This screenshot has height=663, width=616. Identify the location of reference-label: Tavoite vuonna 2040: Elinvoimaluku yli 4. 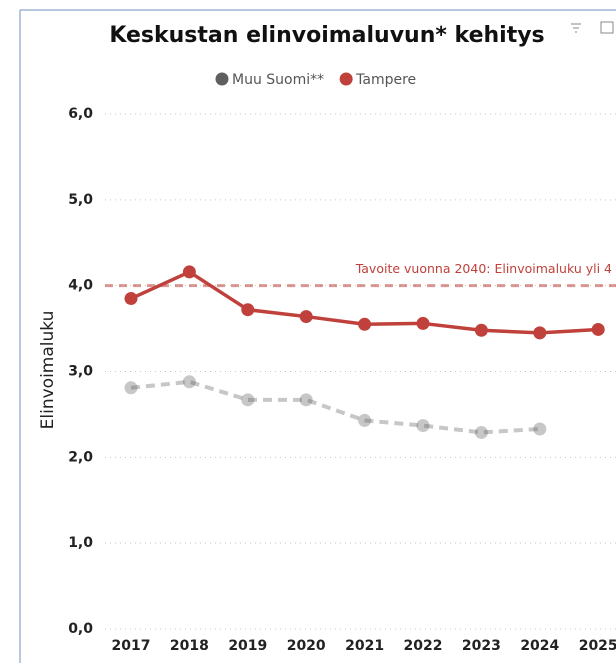
(483, 268).